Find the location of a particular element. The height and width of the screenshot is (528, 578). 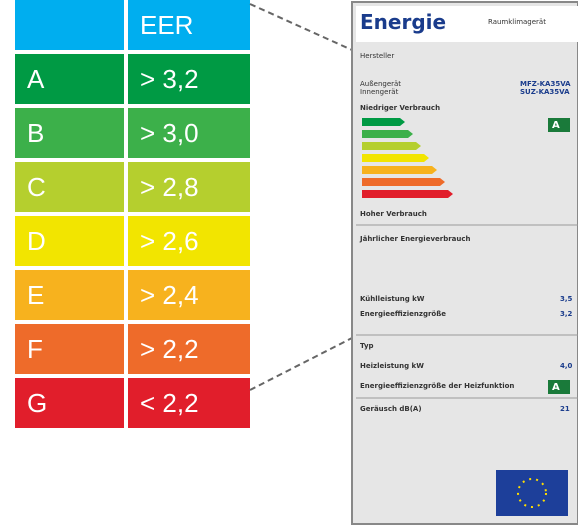

header-eer: EER is located at coordinates (189, 25).